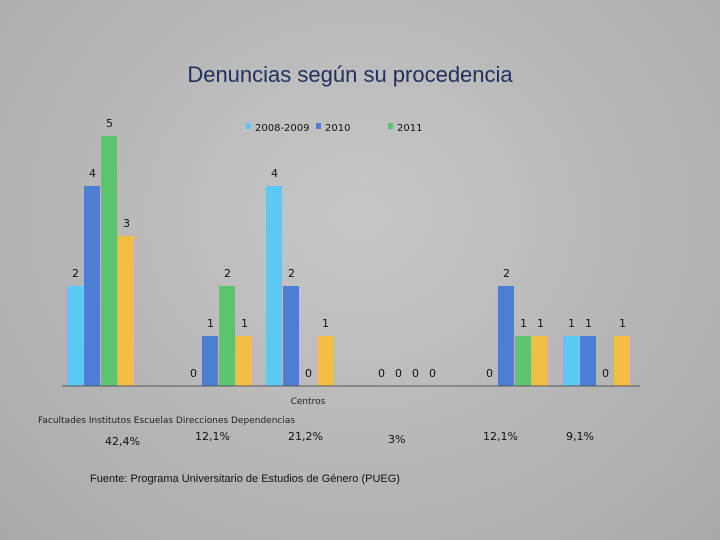 Image resolution: width=720 pixels, height=540 pixels. What do you see at coordinates (282, 128) in the screenshot?
I see `legend-label-0: 2008-2009` at bounding box center [282, 128].